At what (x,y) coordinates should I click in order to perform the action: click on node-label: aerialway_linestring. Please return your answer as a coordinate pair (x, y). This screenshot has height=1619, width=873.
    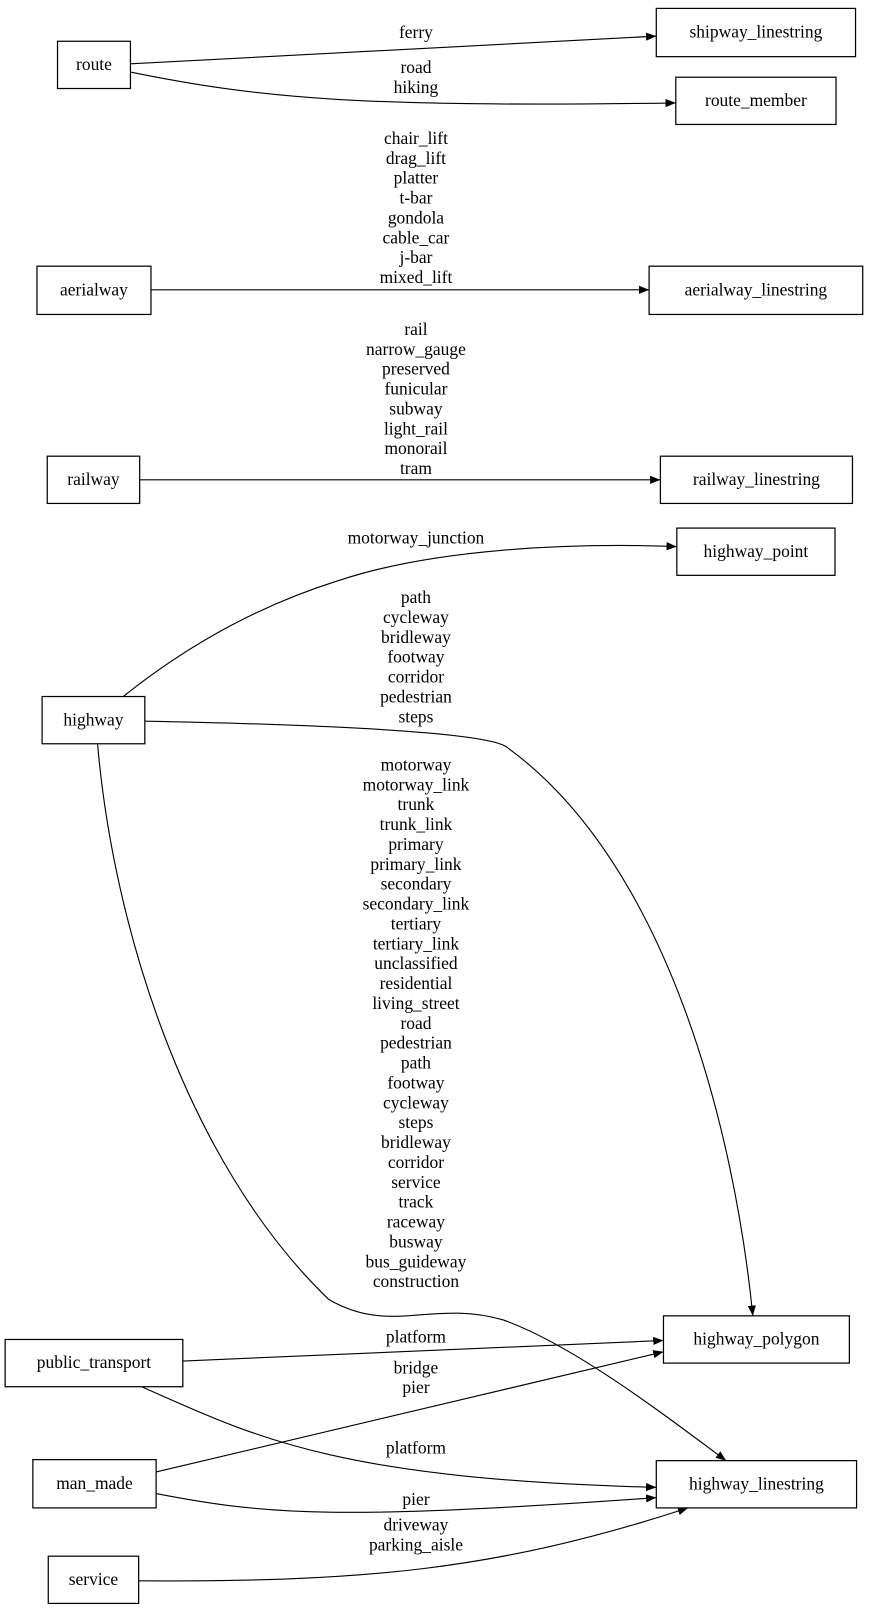
    Looking at the image, I should click on (756, 289).